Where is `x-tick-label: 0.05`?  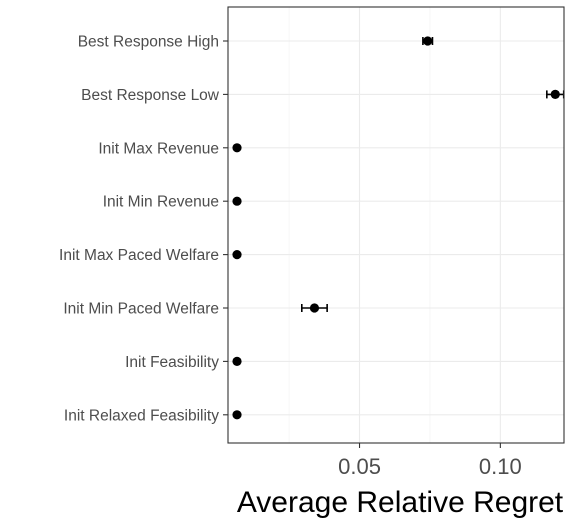 x-tick-label: 0.05 is located at coordinates (359, 466).